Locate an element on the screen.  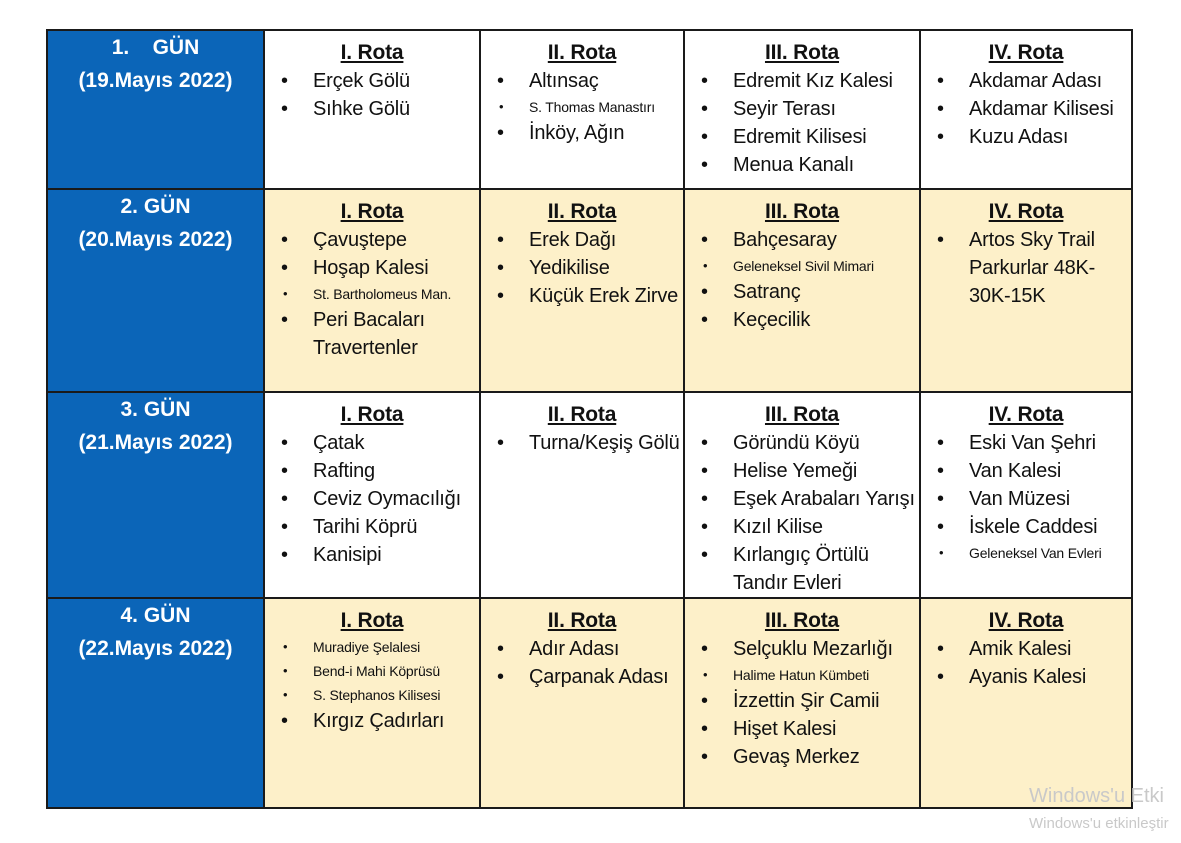
route-list-item: Menua Kanalı is located at coordinates (808, 165).